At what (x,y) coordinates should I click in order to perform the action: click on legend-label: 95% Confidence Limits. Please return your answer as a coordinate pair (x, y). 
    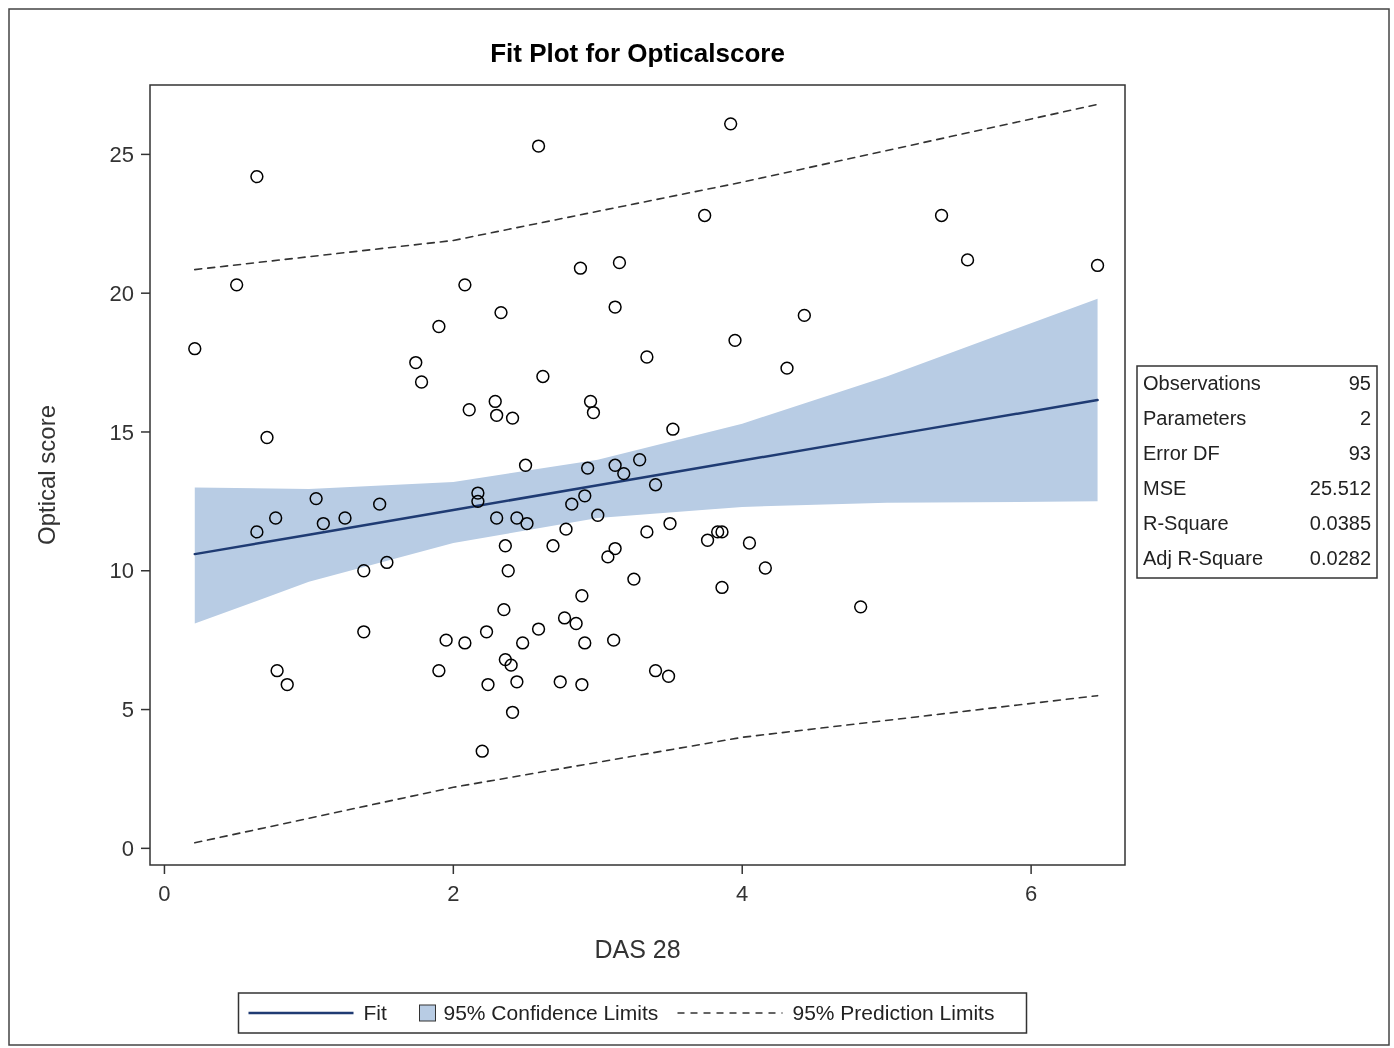
    Looking at the image, I should click on (551, 1013).